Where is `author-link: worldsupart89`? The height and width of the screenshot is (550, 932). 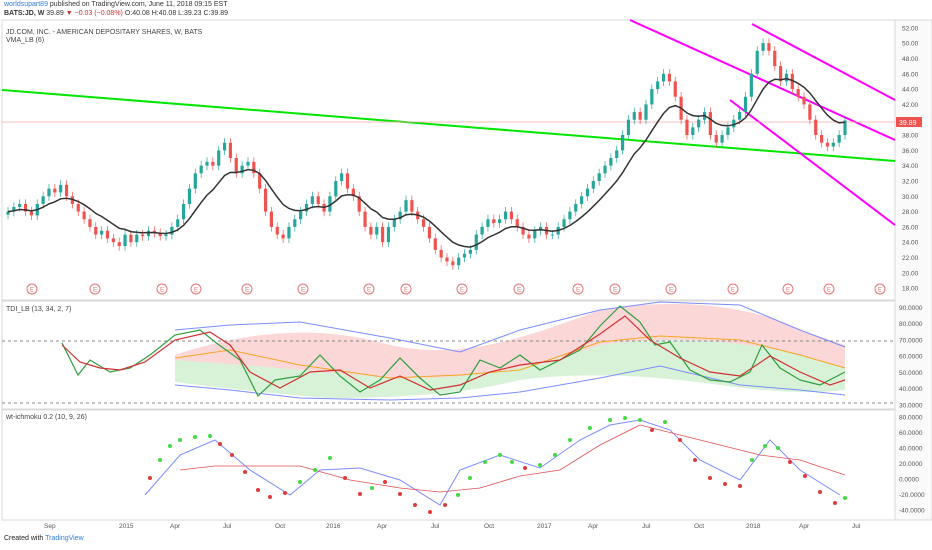
author-link: worldsupart89 is located at coordinates (26, 4).